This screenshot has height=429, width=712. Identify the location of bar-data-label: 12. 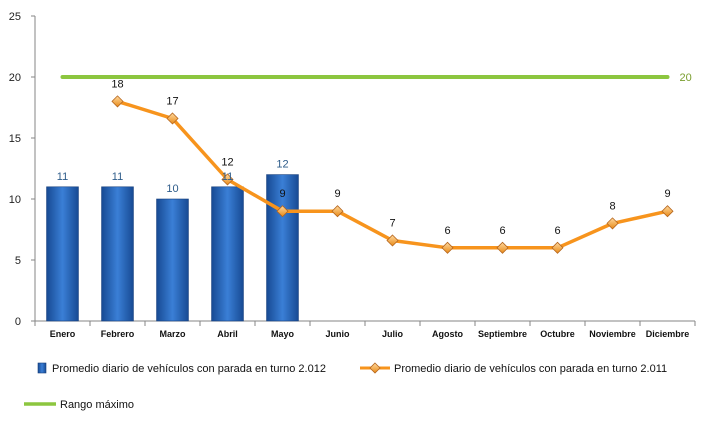
(282, 165).